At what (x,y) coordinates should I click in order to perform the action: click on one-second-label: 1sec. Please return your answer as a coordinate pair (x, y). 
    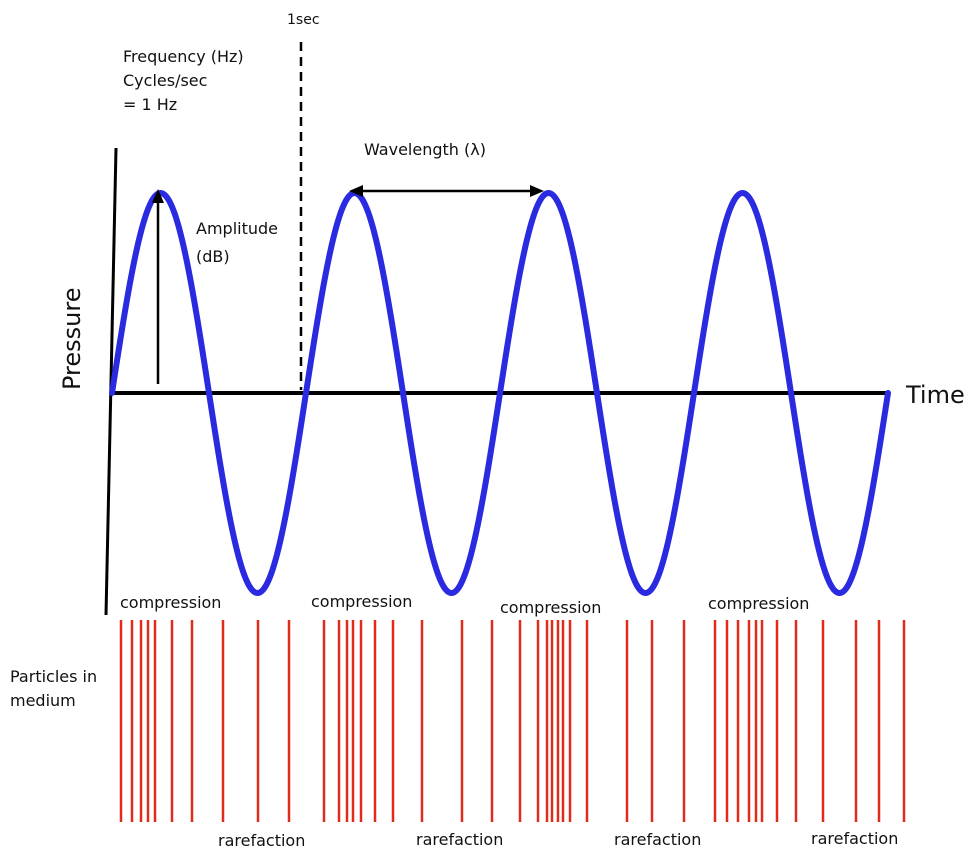
    Looking at the image, I should click on (303, 20).